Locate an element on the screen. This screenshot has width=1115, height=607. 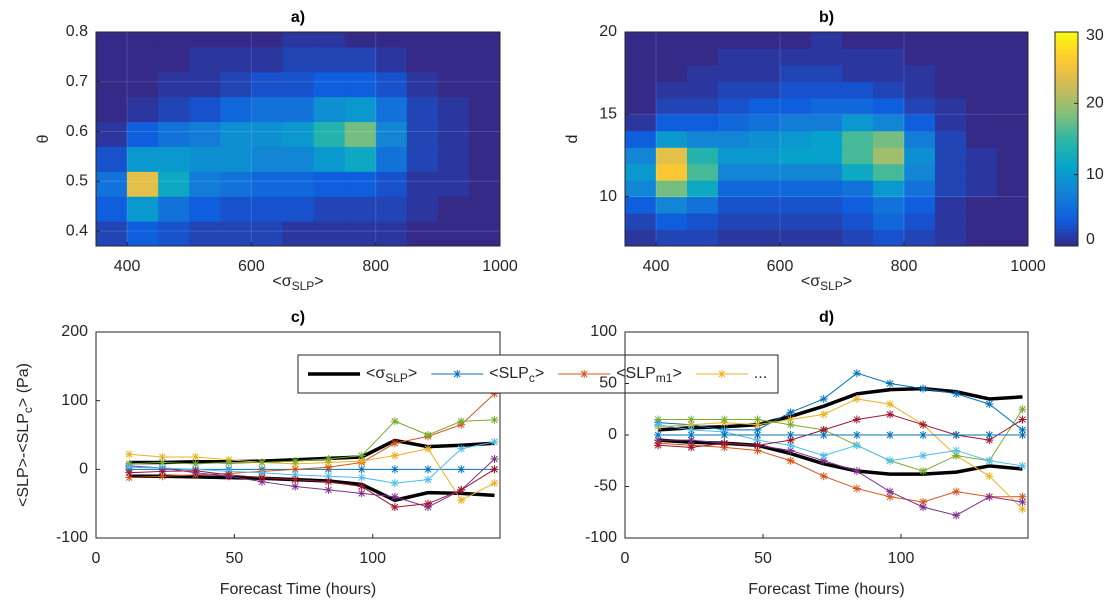
label-part: > is located at coordinates (676, 373).